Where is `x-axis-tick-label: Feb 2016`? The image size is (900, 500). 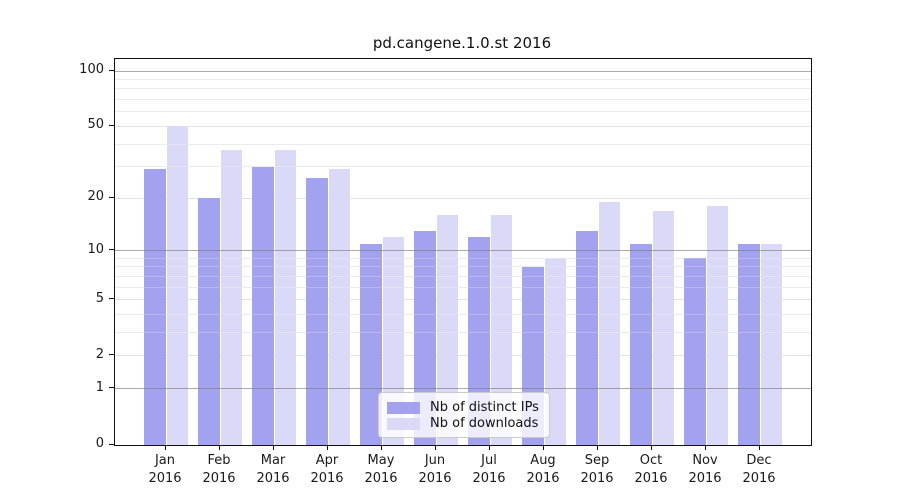
x-axis-tick-label: Feb 2016 is located at coordinates (219, 470).